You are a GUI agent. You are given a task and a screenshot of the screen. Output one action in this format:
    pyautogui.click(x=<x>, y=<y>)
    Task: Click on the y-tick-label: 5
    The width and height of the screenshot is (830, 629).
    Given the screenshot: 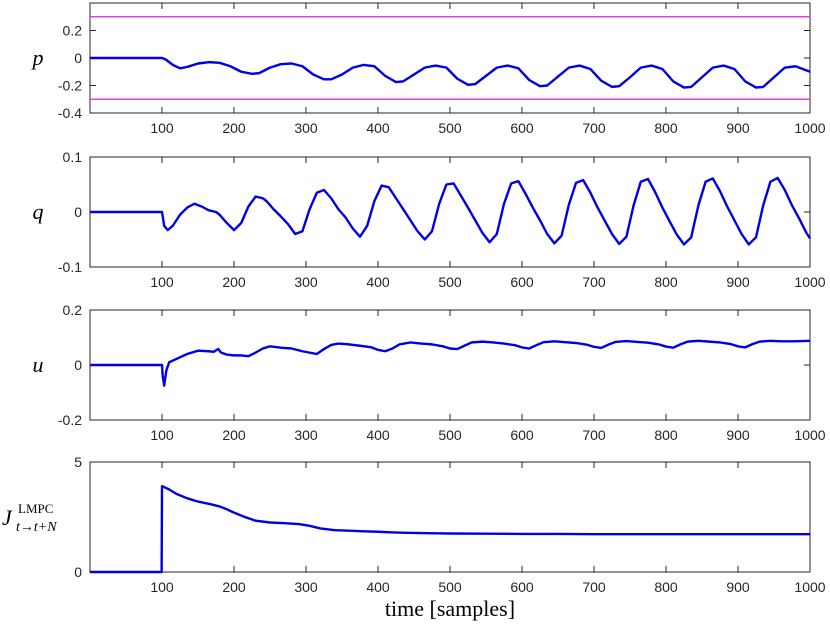 What is the action you would take?
    pyautogui.click(x=78, y=462)
    